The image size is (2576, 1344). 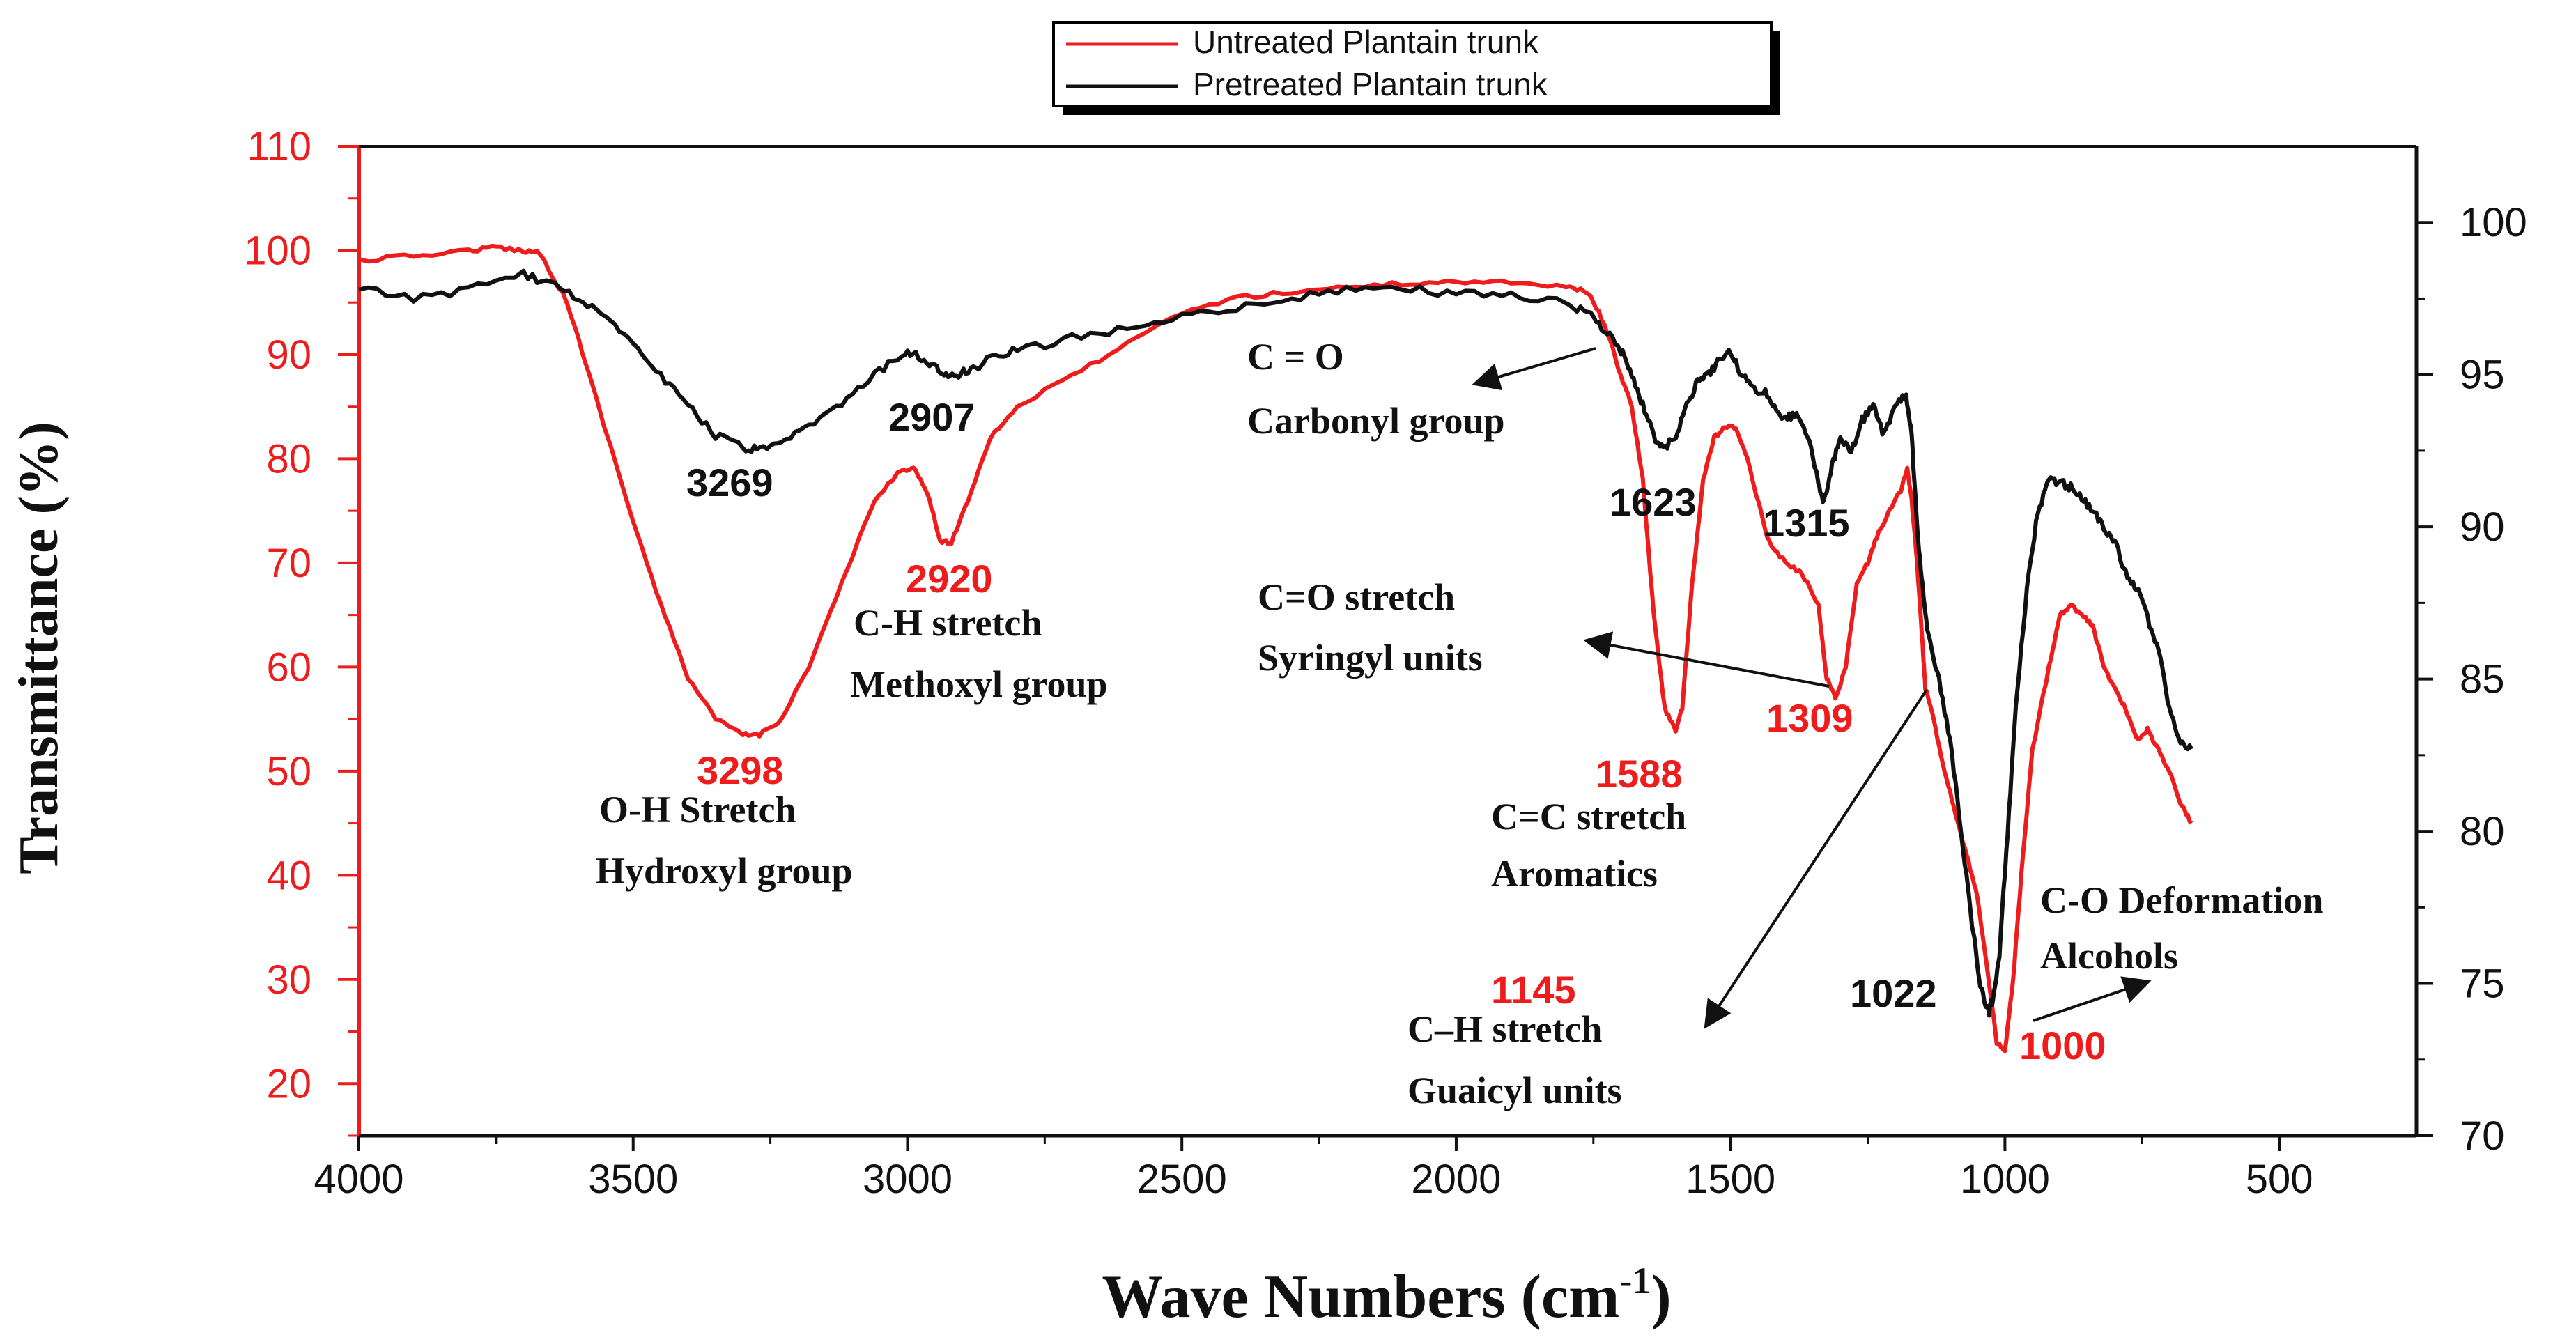 What do you see at coordinates (2482, 527) in the screenshot?
I see `y-right-tick-label: 90` at bounding box center [2482, 527].